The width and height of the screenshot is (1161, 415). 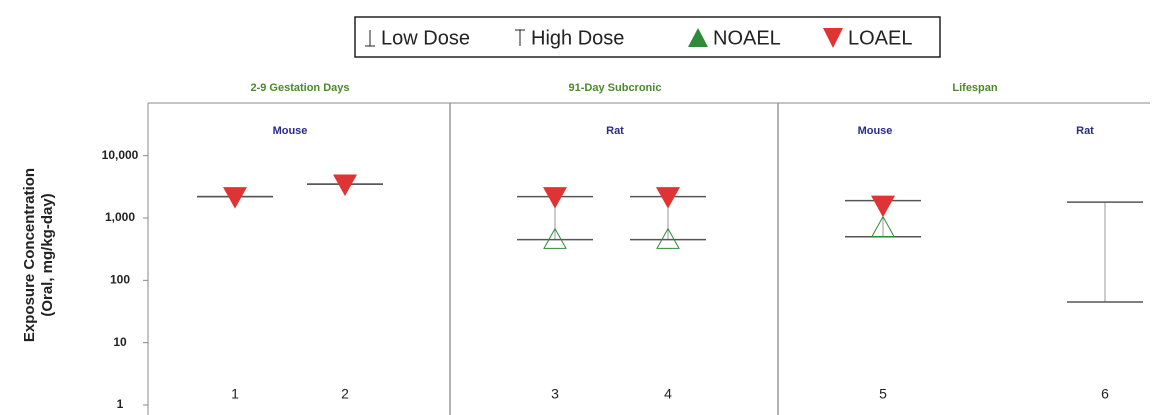 I want to click on panel-title: Lifespan, so click(x=975, y=88).